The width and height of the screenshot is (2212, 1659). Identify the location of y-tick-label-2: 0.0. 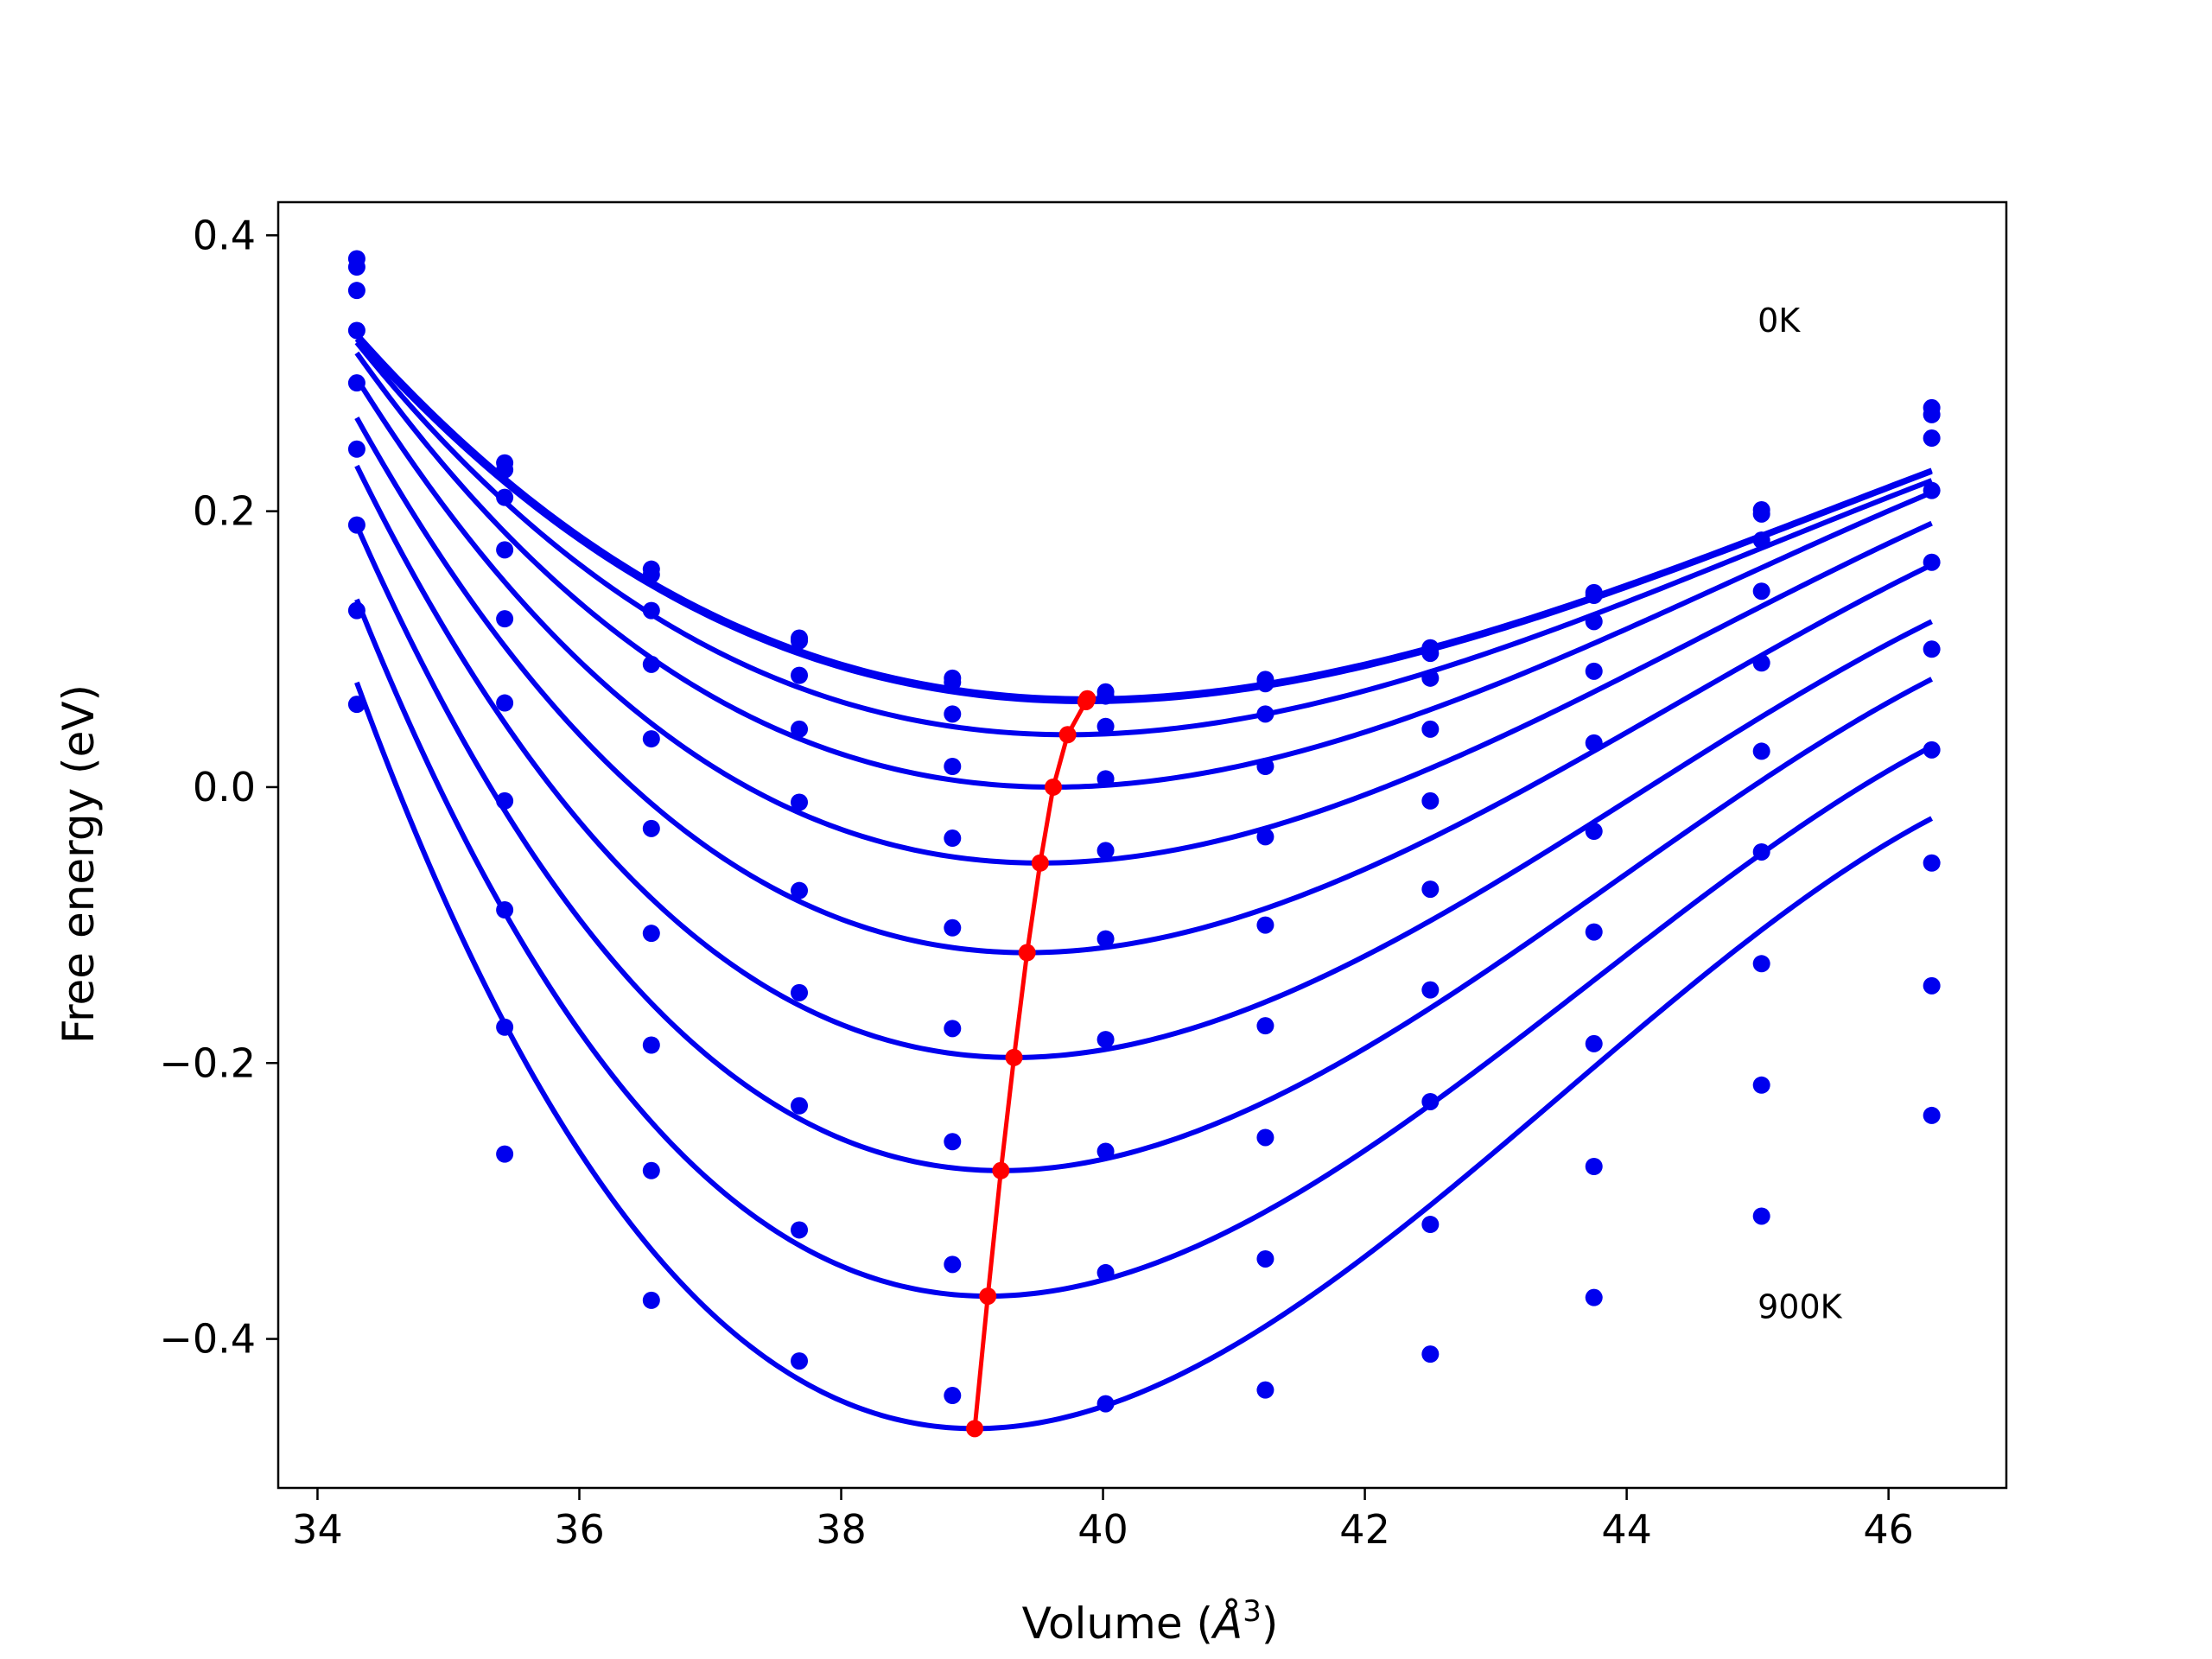
(224, 787).